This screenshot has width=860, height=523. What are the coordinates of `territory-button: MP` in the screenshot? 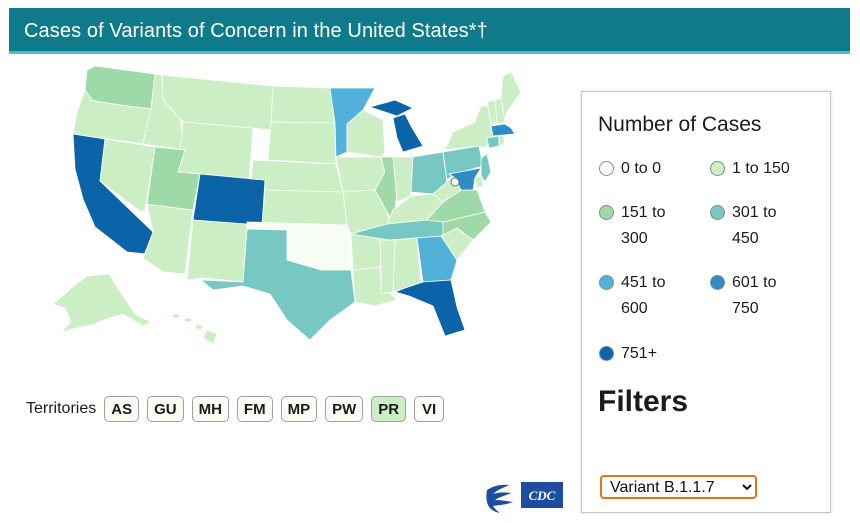 It's located at (299, 409).